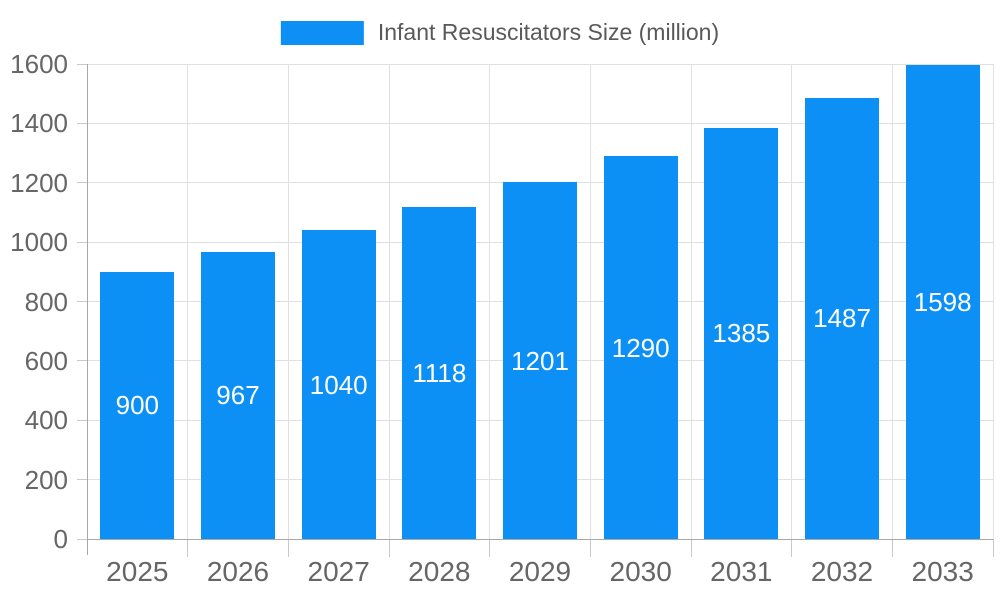  What do you see at coordinates (46, 360) in the screenshot?
I see `y-axis-tick-label: 600` at bounding box center [46, 360].